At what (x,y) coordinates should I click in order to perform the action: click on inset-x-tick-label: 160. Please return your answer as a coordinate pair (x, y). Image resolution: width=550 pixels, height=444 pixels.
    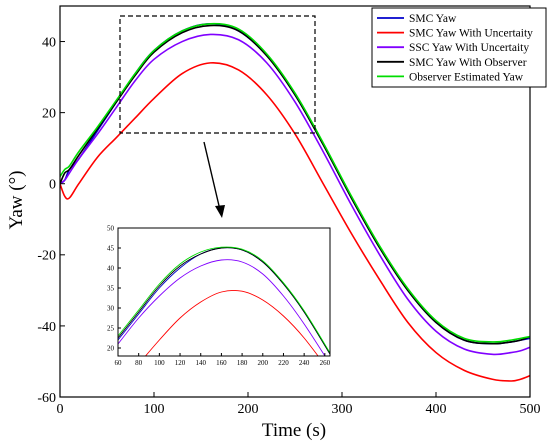
    Looking at the image, I should click on (221, 363).